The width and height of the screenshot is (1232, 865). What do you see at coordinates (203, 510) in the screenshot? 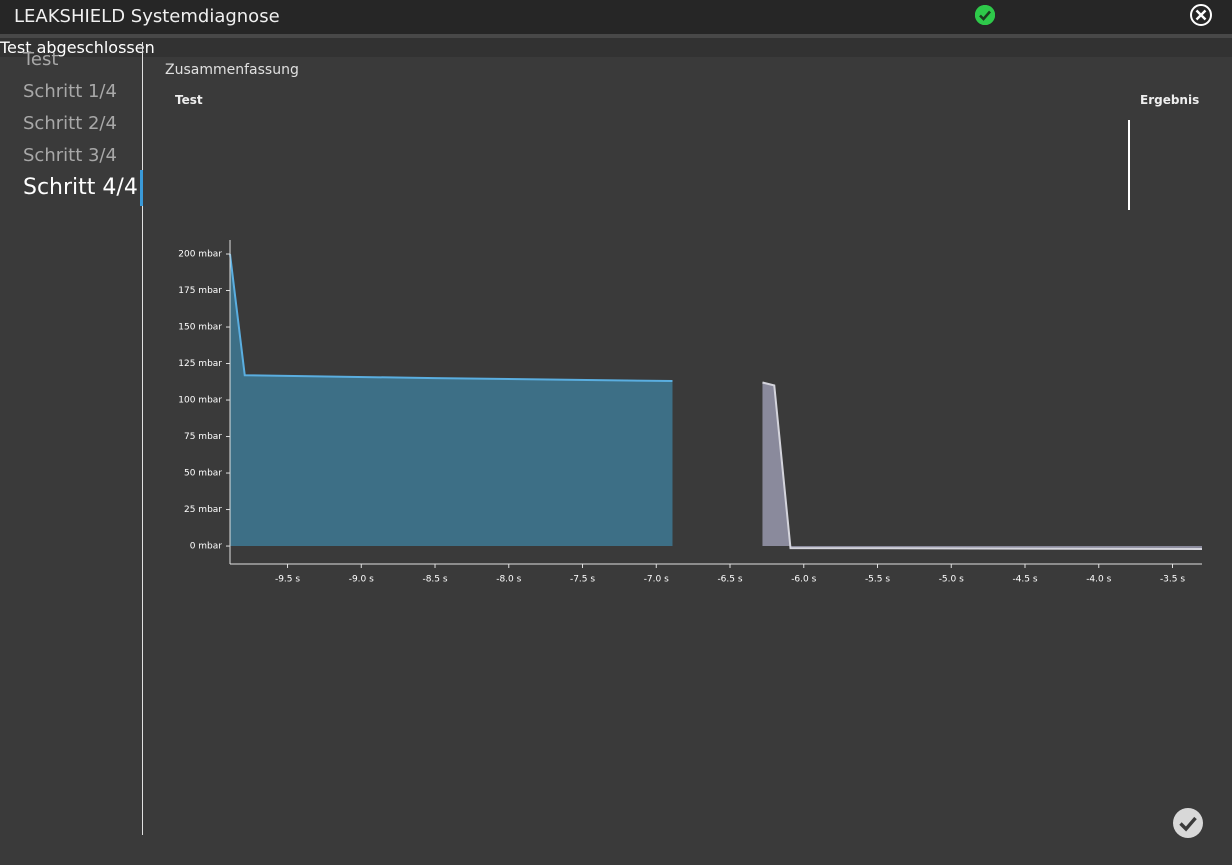
I see `y-tick-label: 25 mbar` at bounding box center [203, 510].